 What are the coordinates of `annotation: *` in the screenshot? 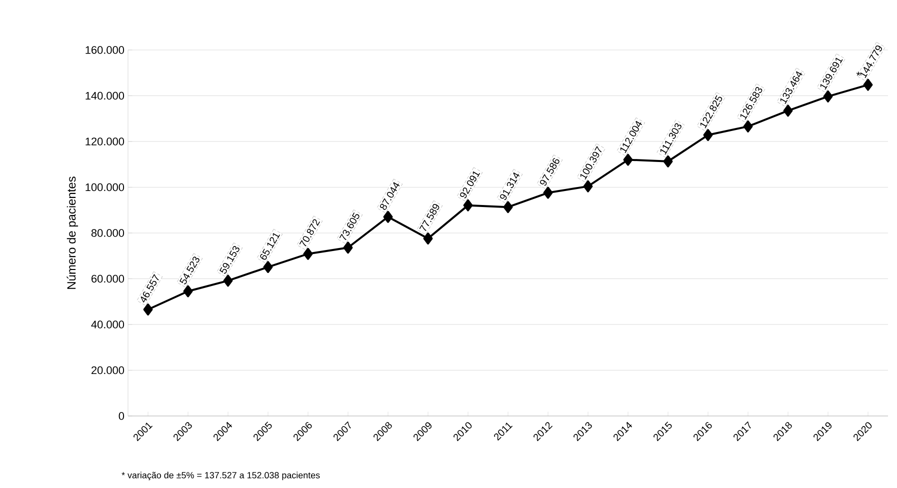 It's located at (858, 74).